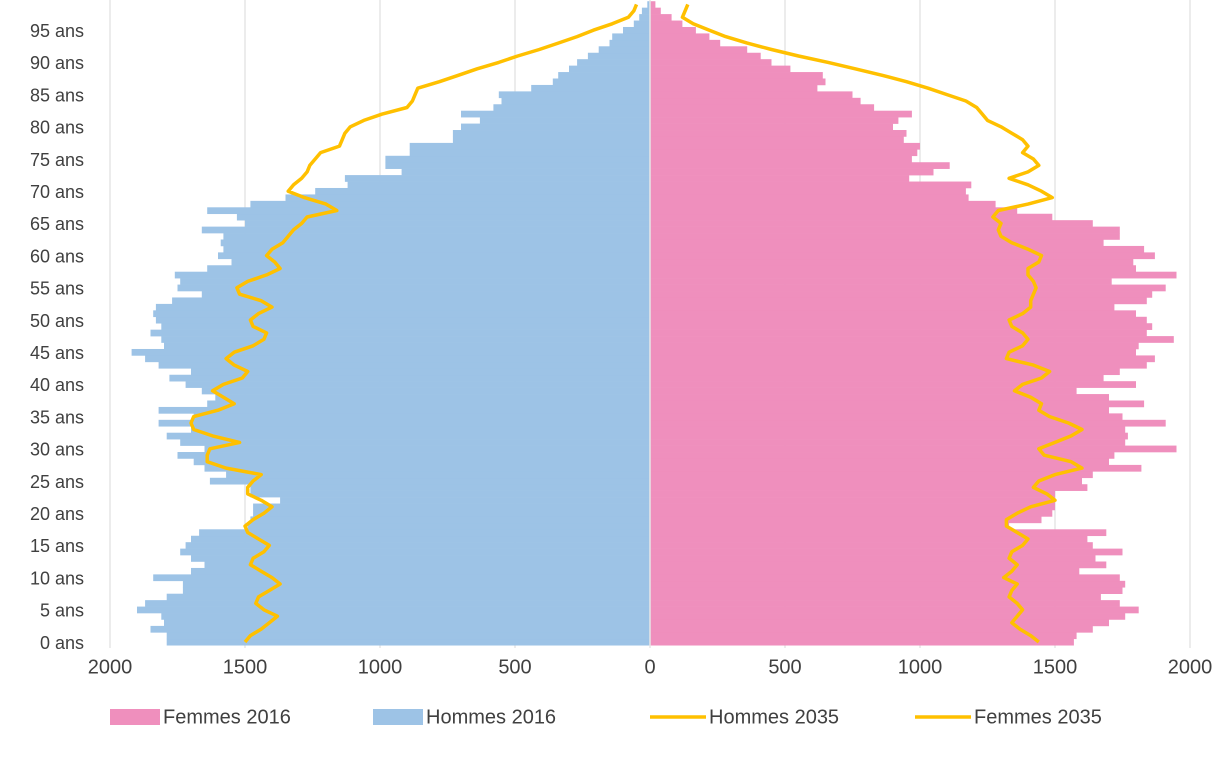 The image size is (1221, 762). What do you see at coordinates (57, 128) in the screenshot?
I see `y-tick-label: 80 ans` at bounding box center [57, 128].